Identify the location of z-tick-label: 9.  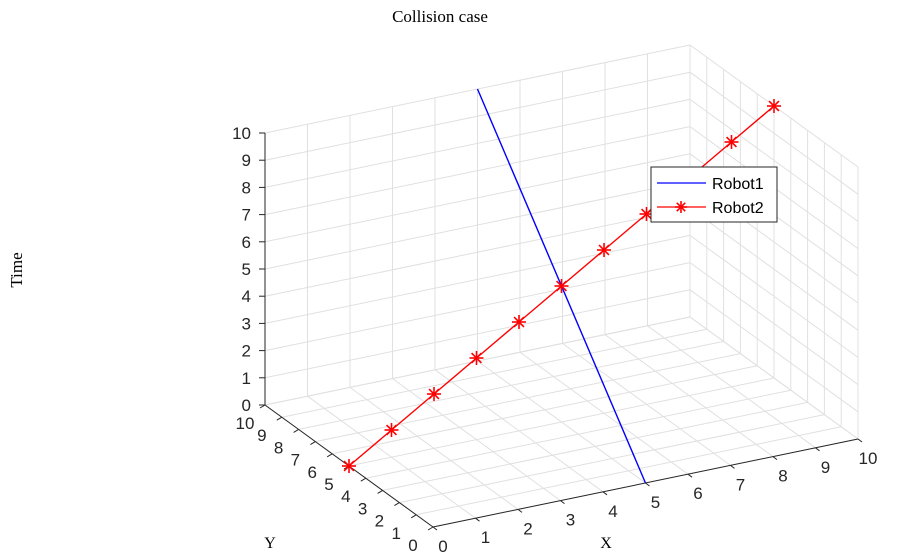
(246, 160).